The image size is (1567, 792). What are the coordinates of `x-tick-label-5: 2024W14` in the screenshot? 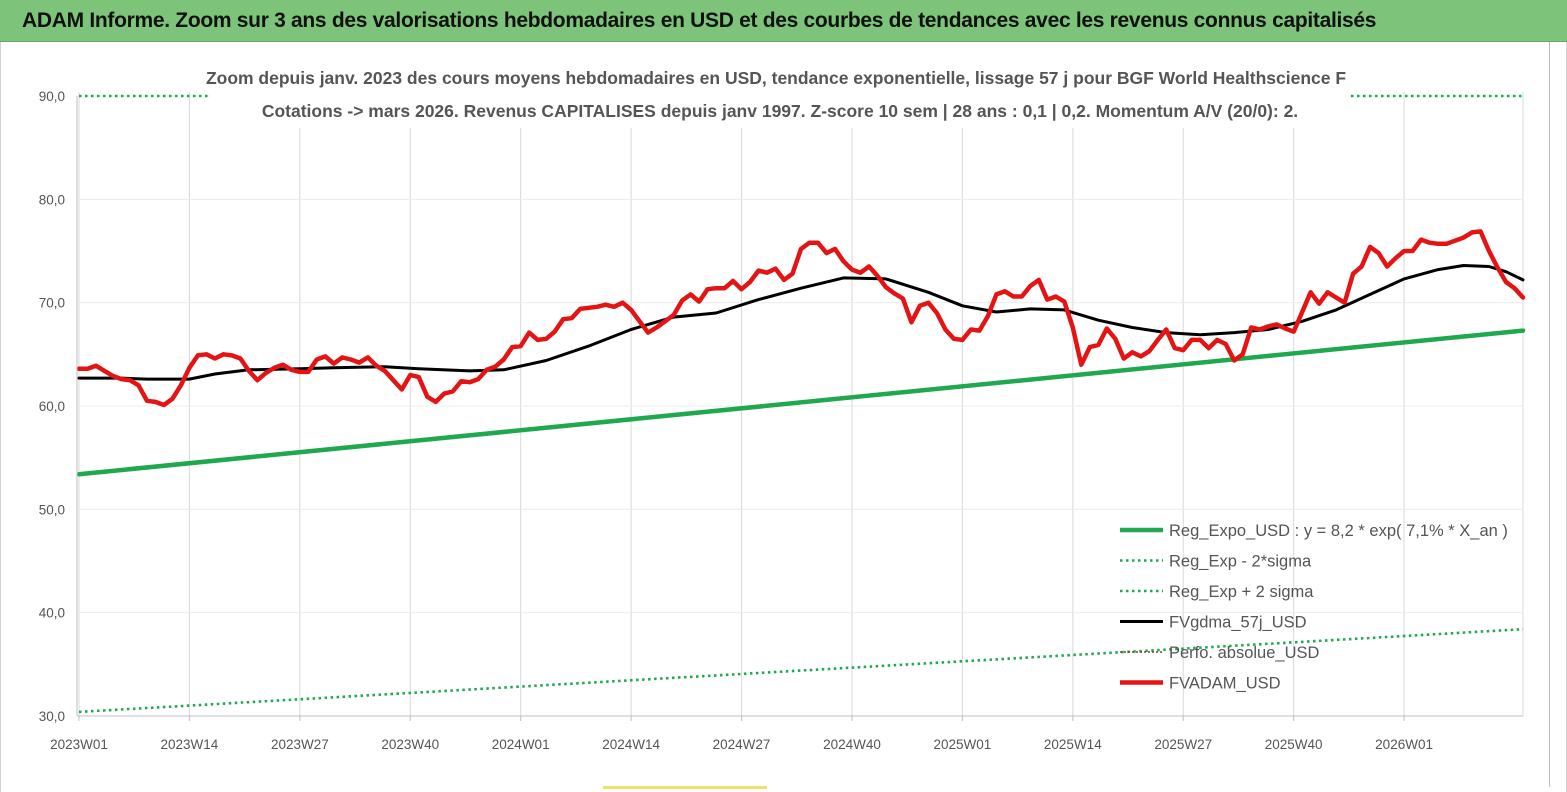 It's located at (631, 744).